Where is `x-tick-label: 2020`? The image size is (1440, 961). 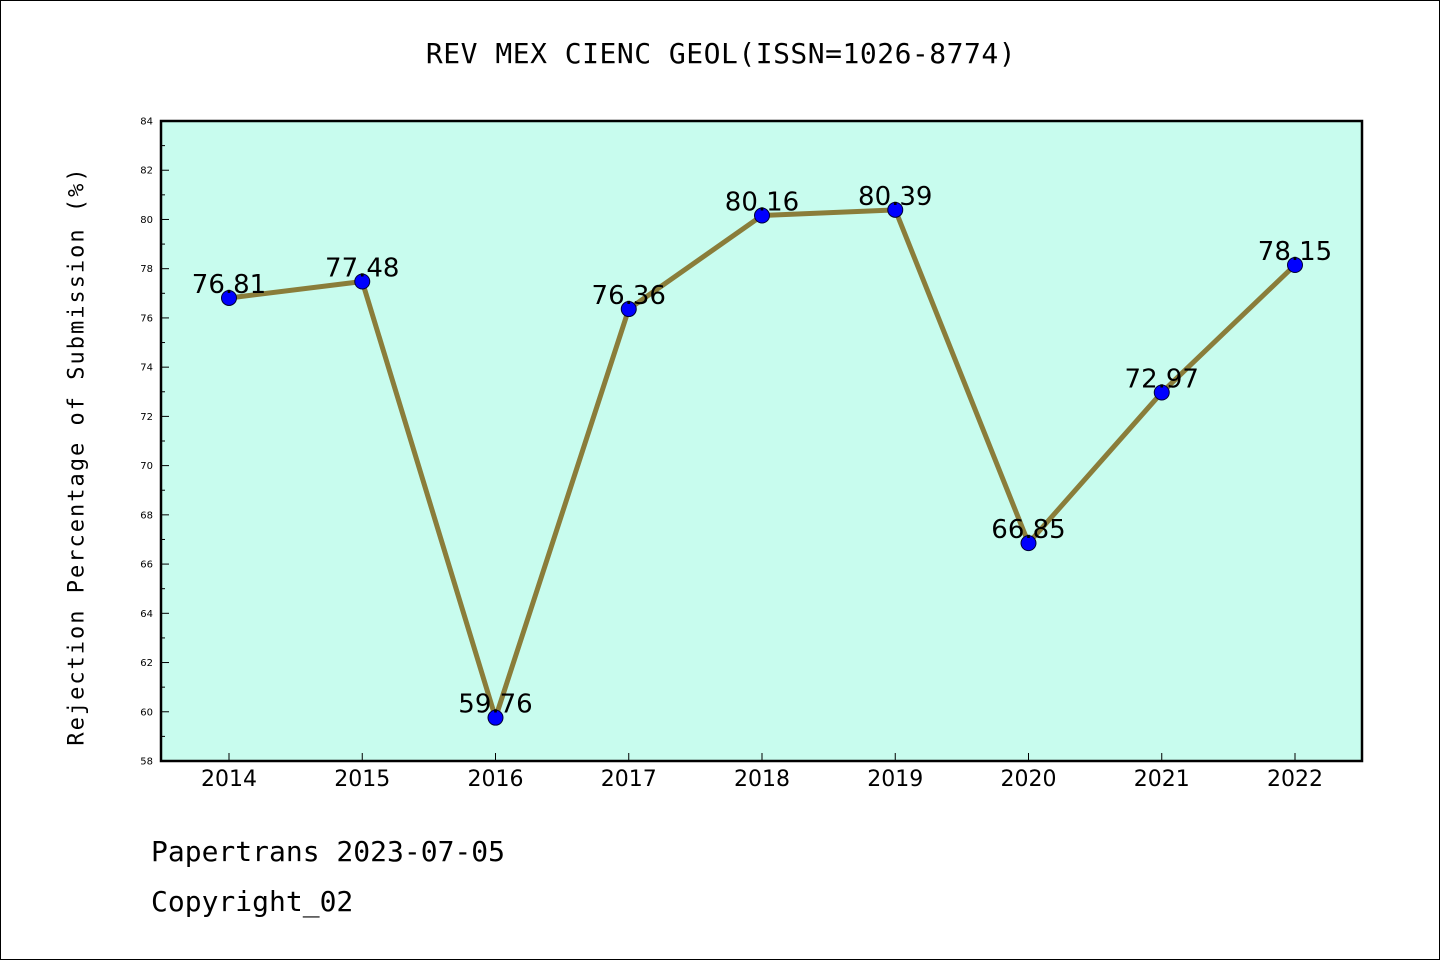 x-tick-label: 2020 is located at coordinates (1029, 779).